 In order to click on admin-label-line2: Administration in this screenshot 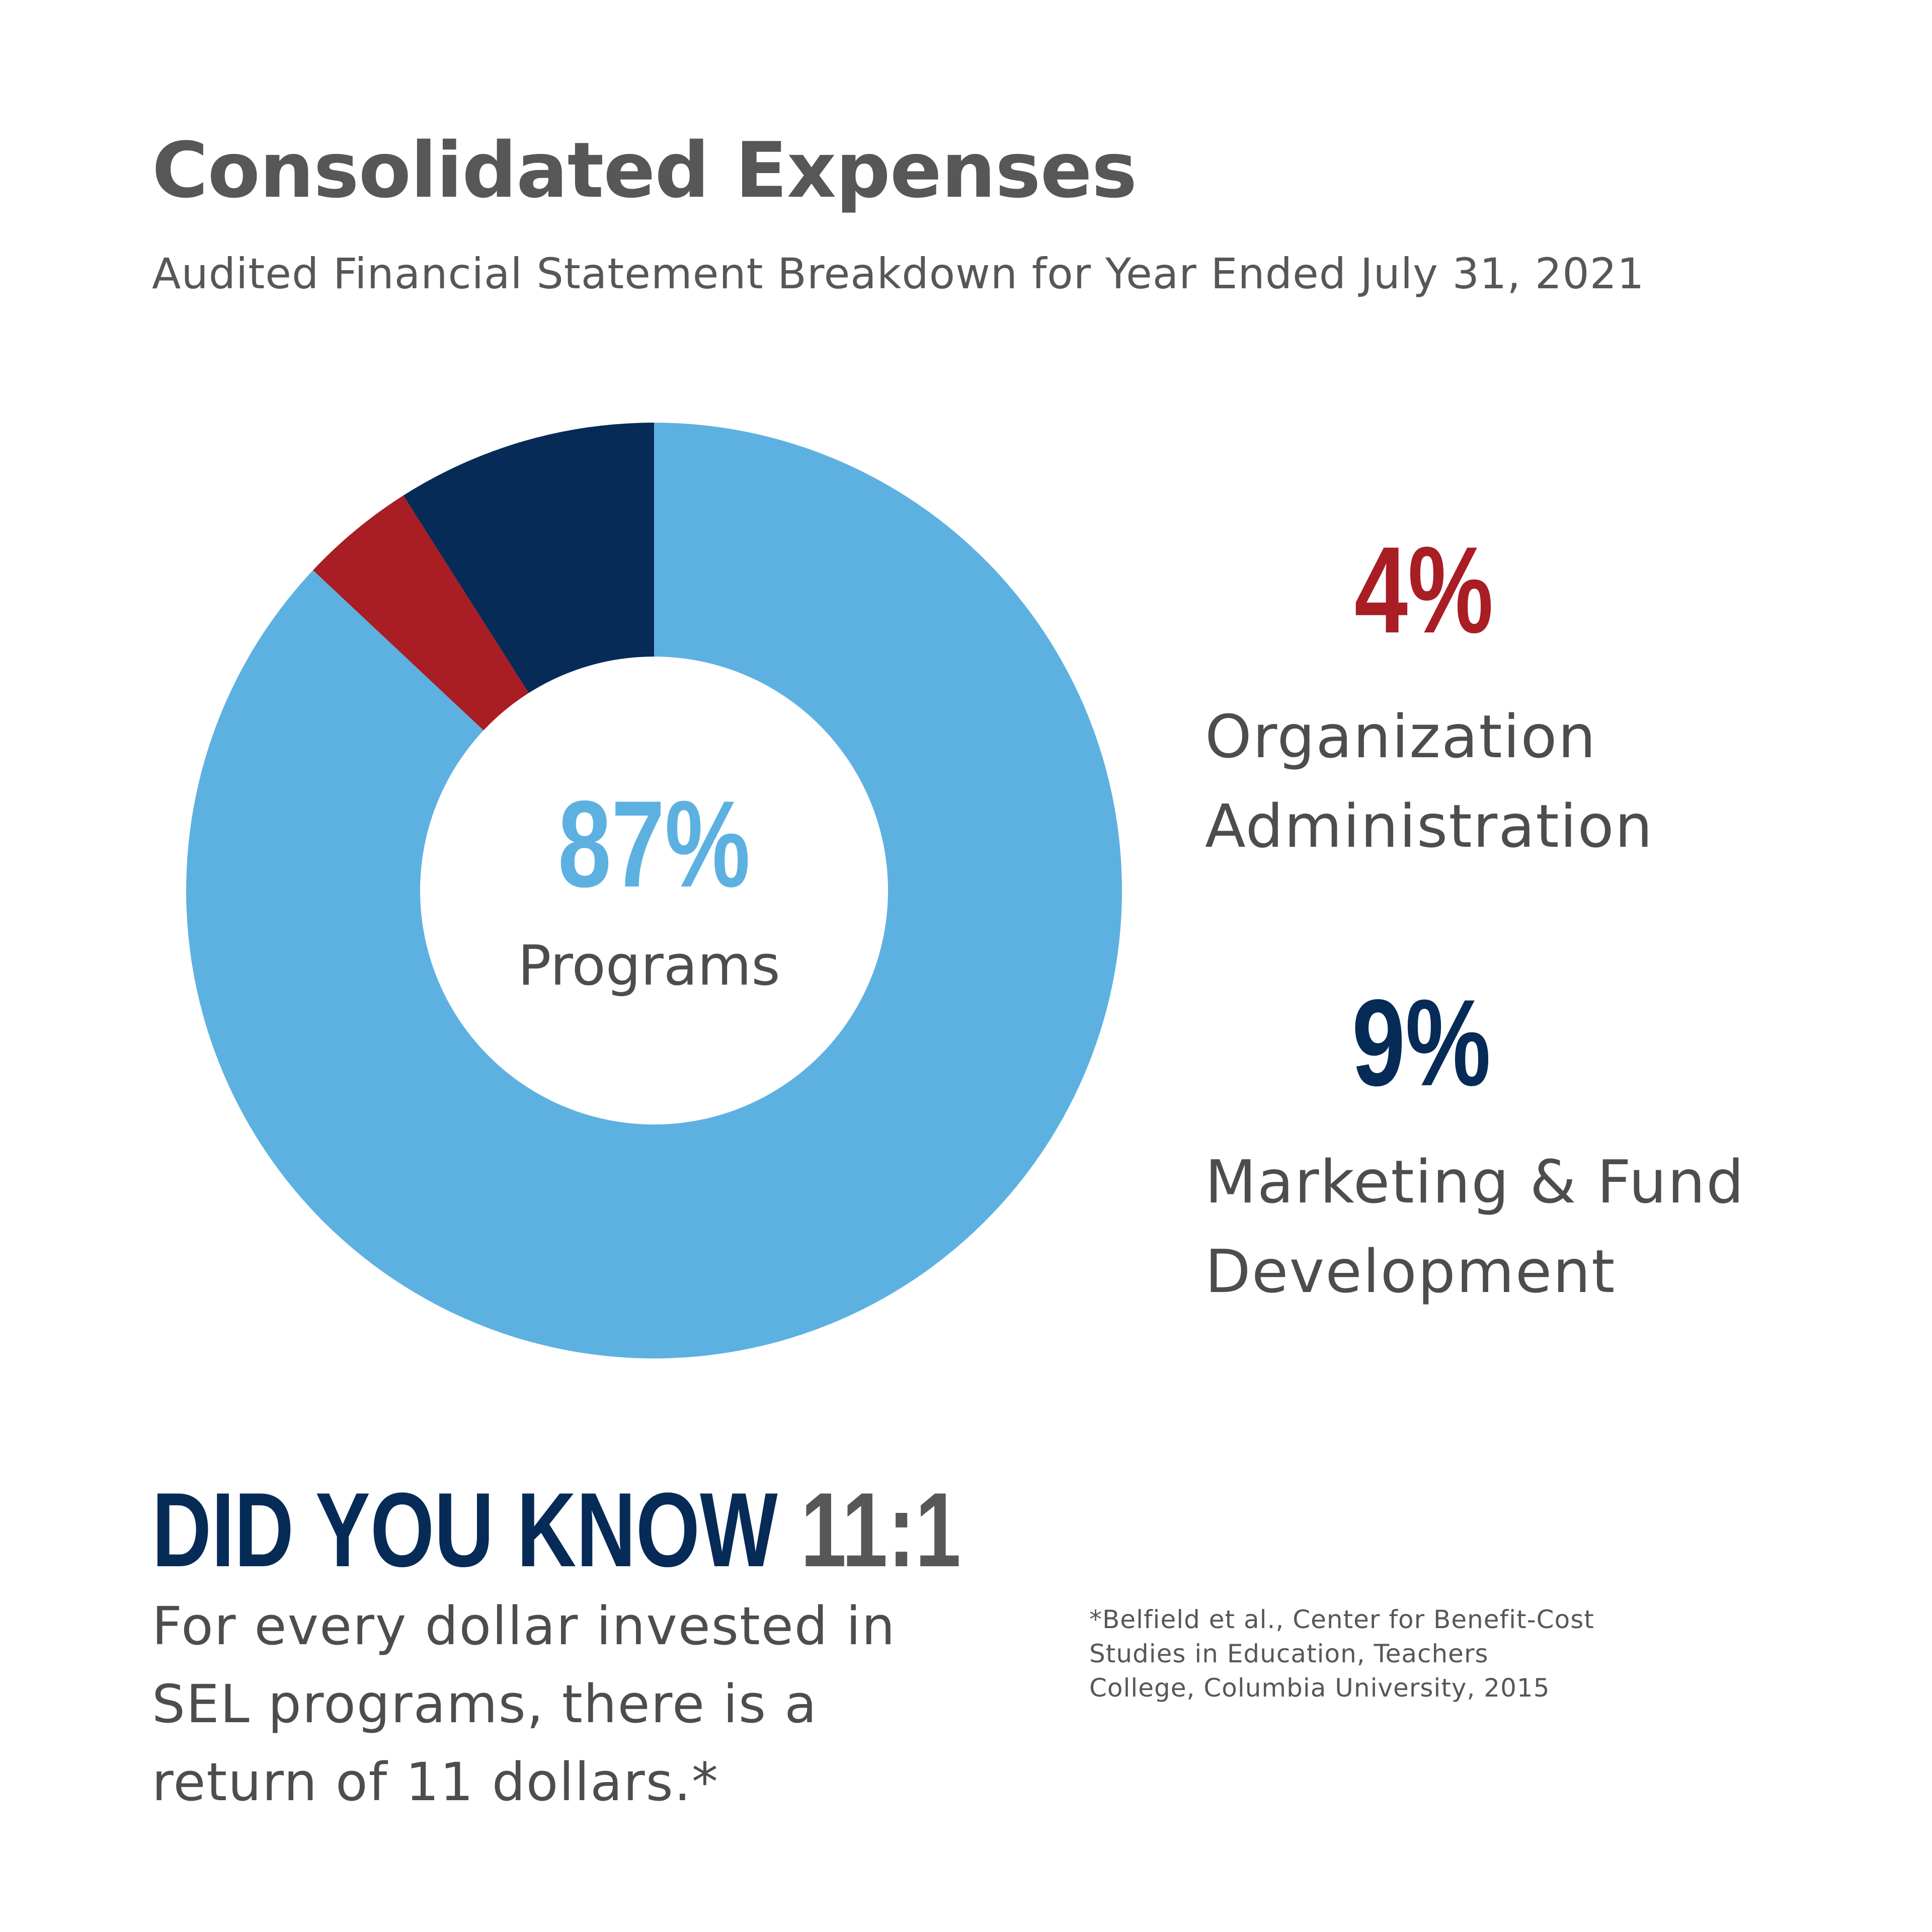, I will do `click(1430, 826)`.